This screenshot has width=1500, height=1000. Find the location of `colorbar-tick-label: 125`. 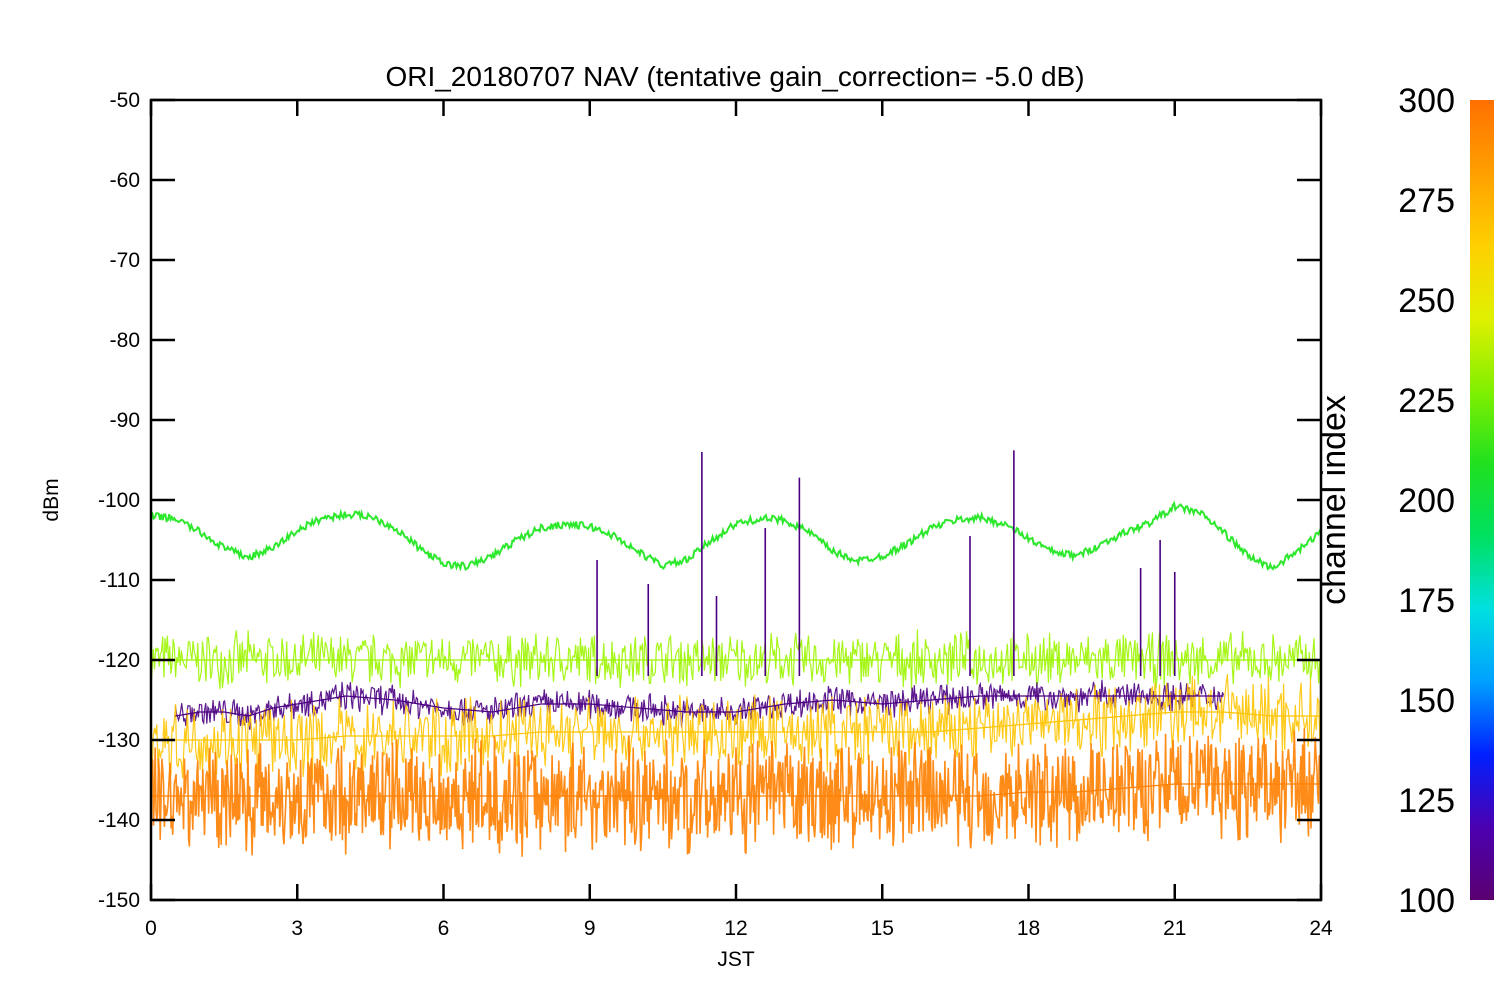

colorbar-tick-label: 125 is located at coordinates (1426, 801).